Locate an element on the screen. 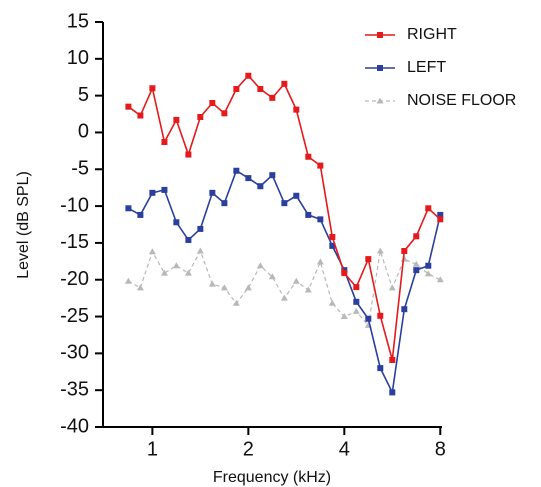 The image size is (541, 487). legend-label: LEFT is located at coordinates (426, 67).